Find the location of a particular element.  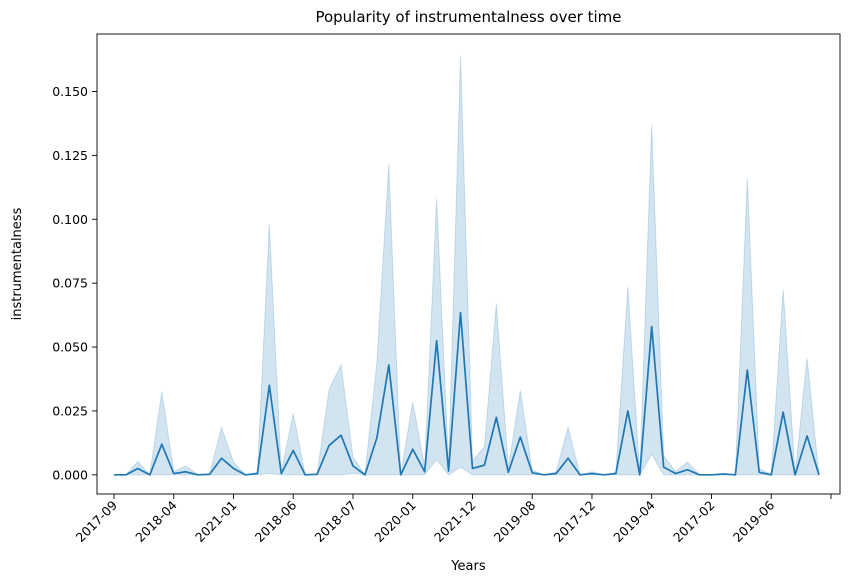

x-tick-label: 2019-08 is located at coordinates (515, 521).